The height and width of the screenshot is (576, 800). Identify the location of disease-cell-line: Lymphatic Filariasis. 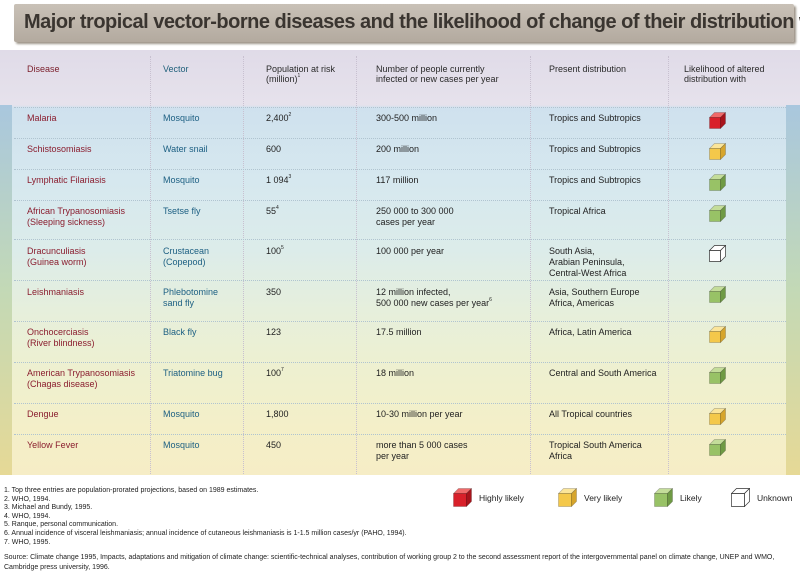
(66, 180).